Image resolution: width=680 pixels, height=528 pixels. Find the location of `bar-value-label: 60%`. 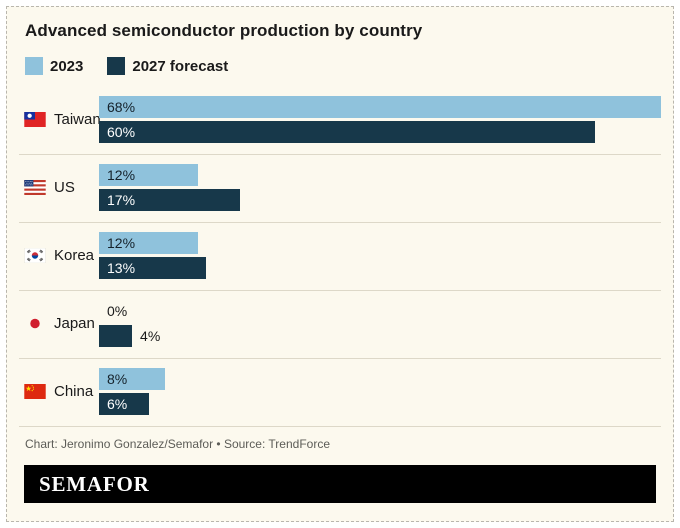

bar-value-label: 60% is located at coordinates (121, 132).